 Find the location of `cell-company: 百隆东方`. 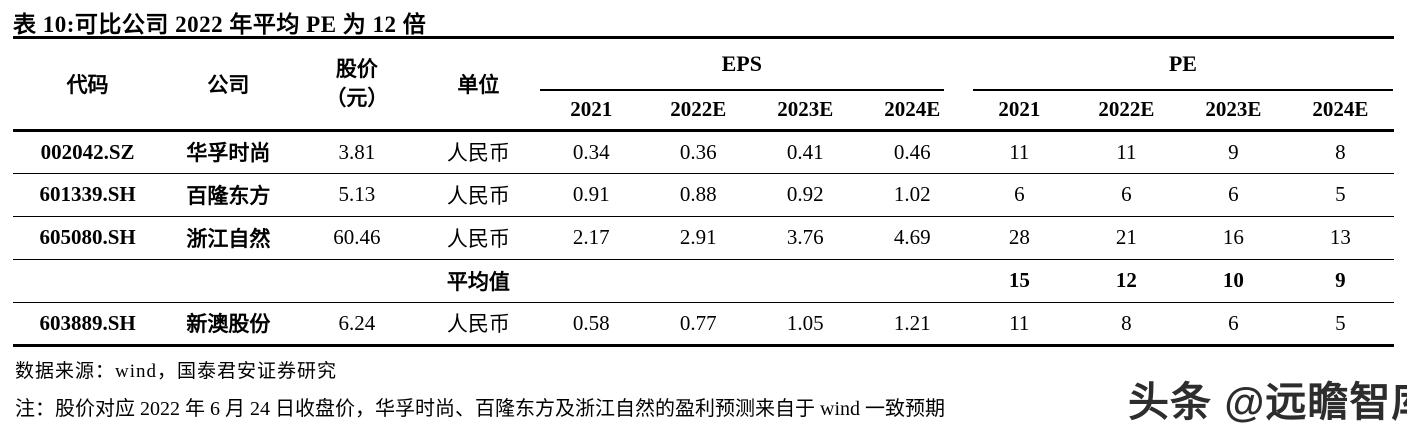

cell-company: 百隆东方 is located at coordinates (228, 195).